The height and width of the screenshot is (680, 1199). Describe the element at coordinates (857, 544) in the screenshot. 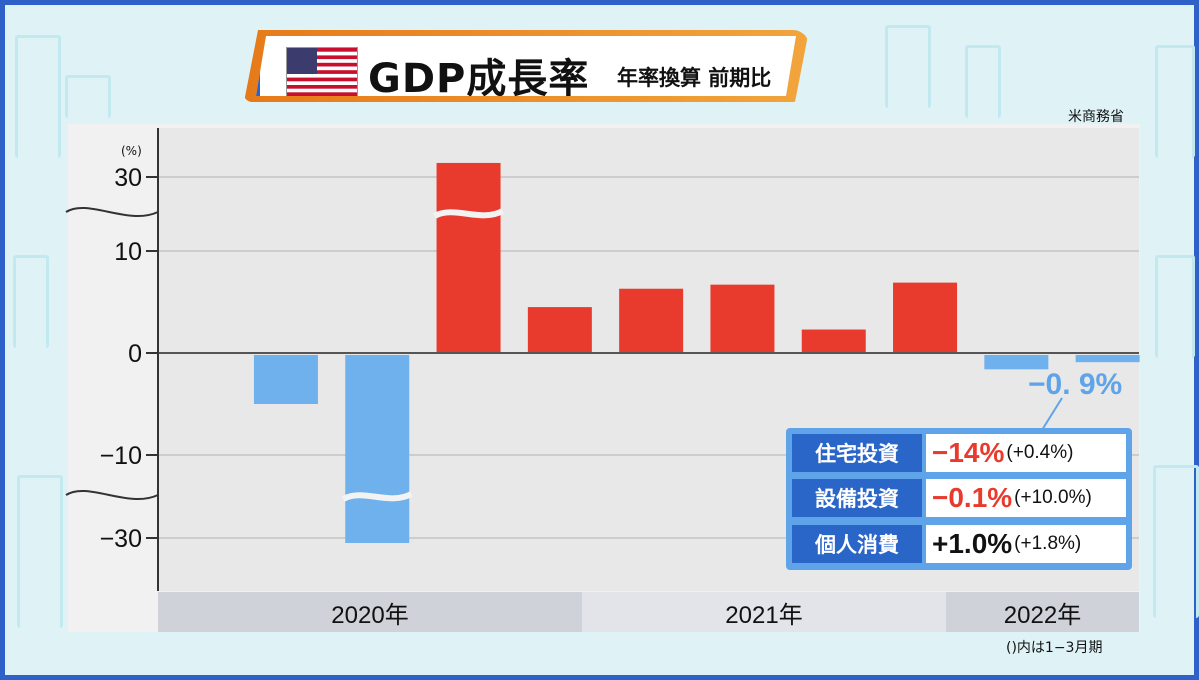

I see `legend-label: 個人消費` at that location.